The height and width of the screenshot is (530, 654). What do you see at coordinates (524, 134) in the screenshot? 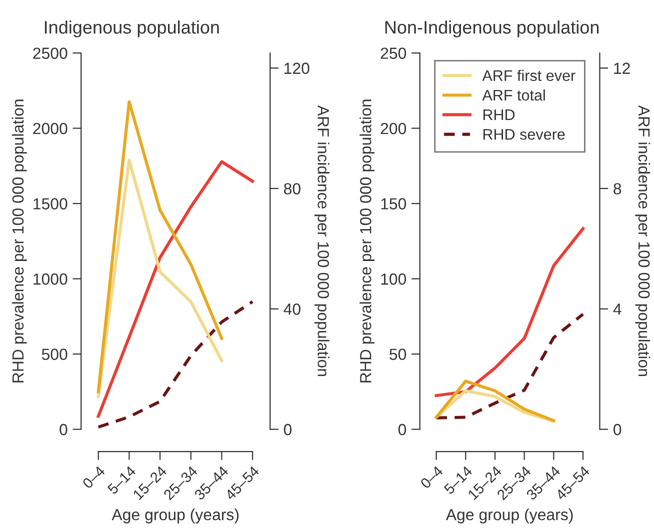
I see `legend-label: RHD severe` at bounding box center [524, 134].